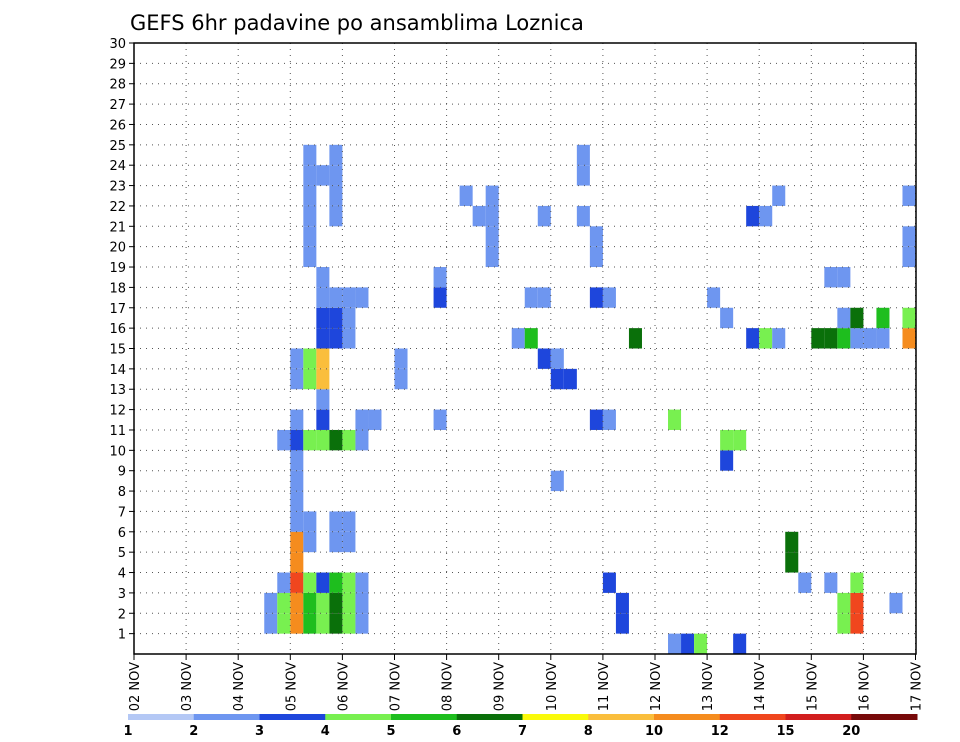 This screenshot has height=742, width=960. What do you see at coordinates (127, 731) in the screenshot?
I see `colorbar-label: 1` at bounding box center [127, 731].